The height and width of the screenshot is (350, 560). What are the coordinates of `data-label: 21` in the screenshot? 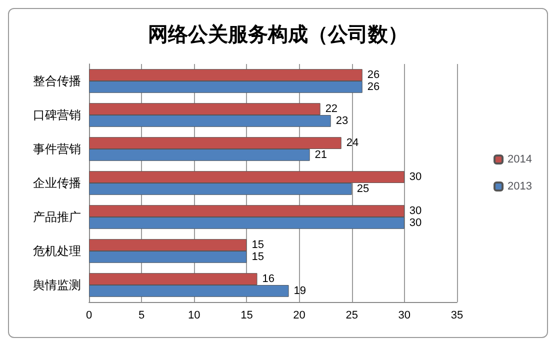 It's located at (321, 154).